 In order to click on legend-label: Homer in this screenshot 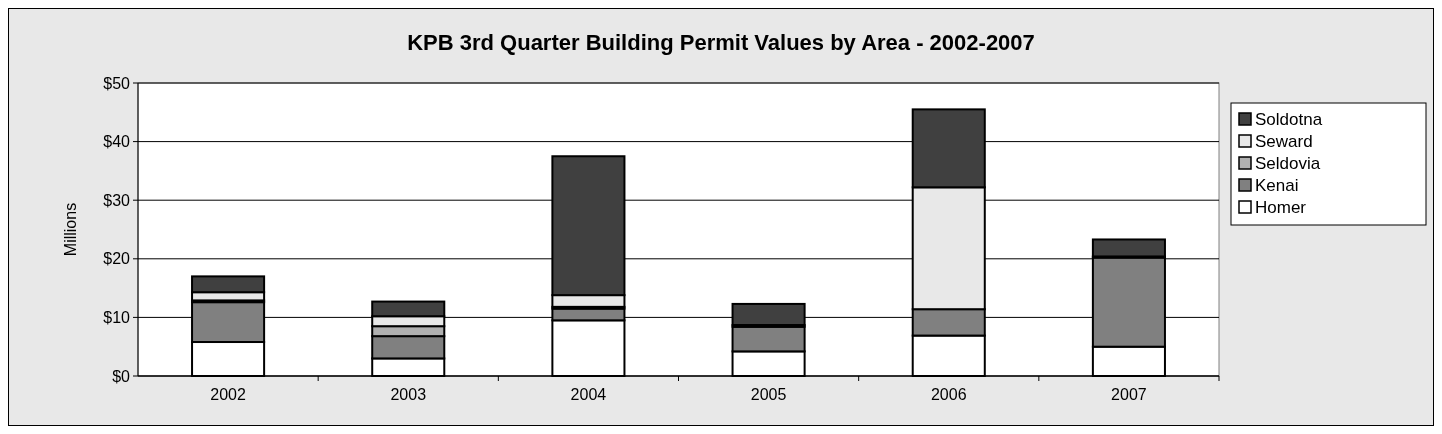, I will do `click(1281, 207)`.